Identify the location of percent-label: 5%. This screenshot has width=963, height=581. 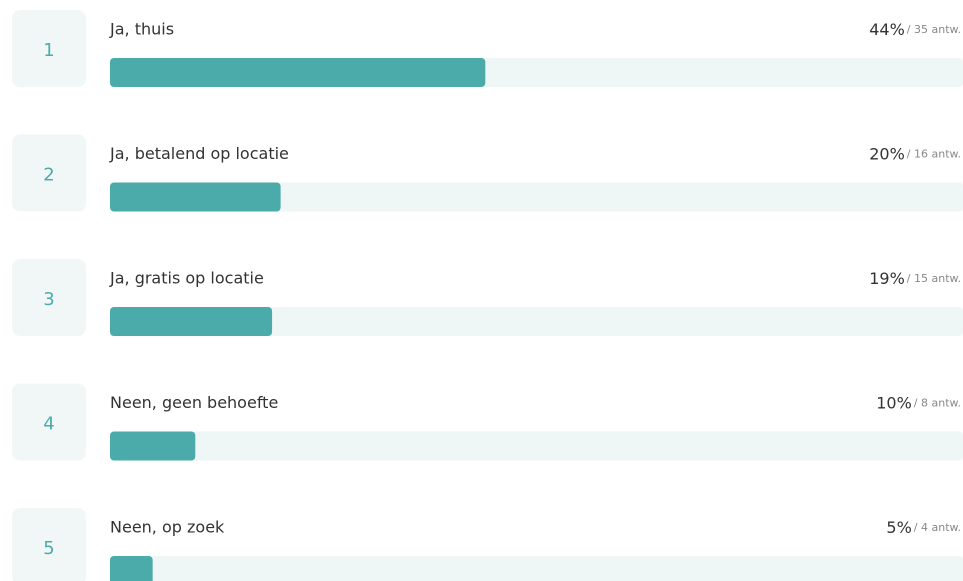
(898, 527).